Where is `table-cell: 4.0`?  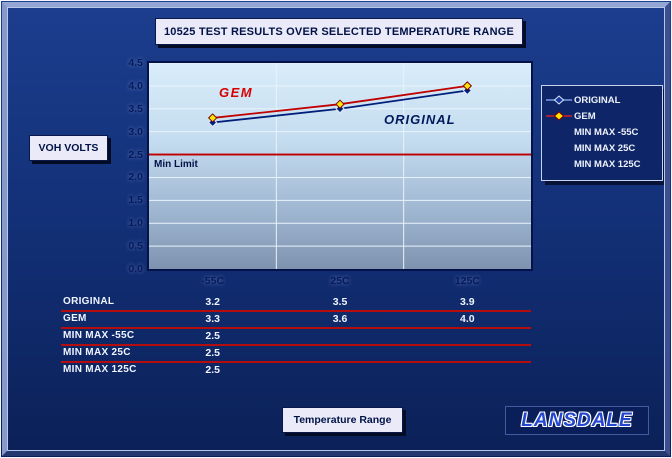 table-cell: 4.0 is located at coordinates (467, 319).